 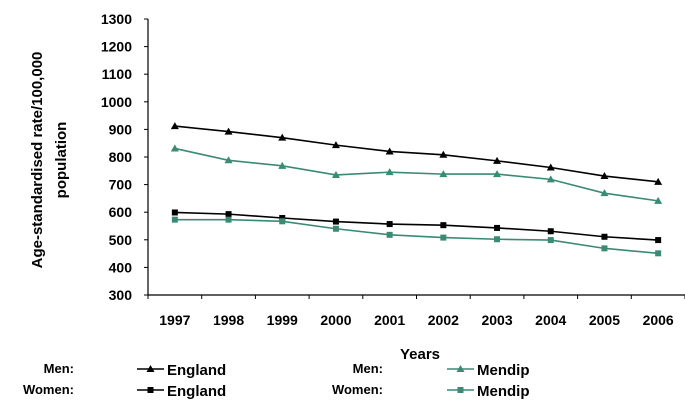 I want to click on x-tick-label: 1997, so click(x=174, y=320).